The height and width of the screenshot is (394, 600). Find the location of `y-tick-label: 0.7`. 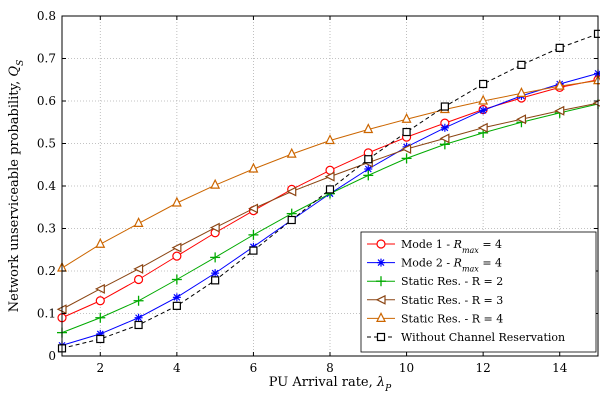

y-tick-label: 0.7 is located at coordinates (46, 59).